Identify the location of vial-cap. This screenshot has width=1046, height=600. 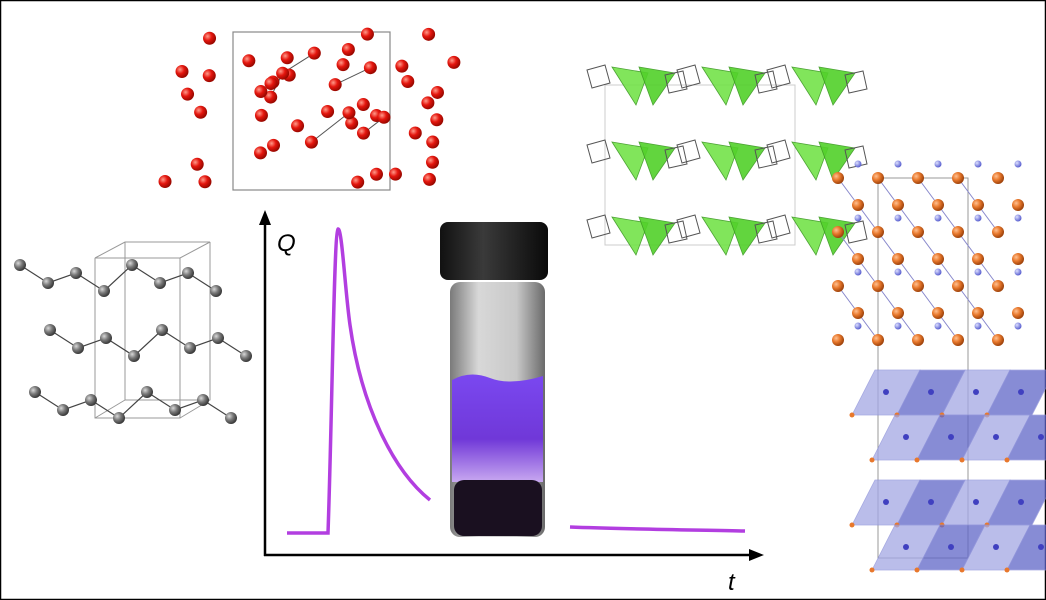
(494, 251).